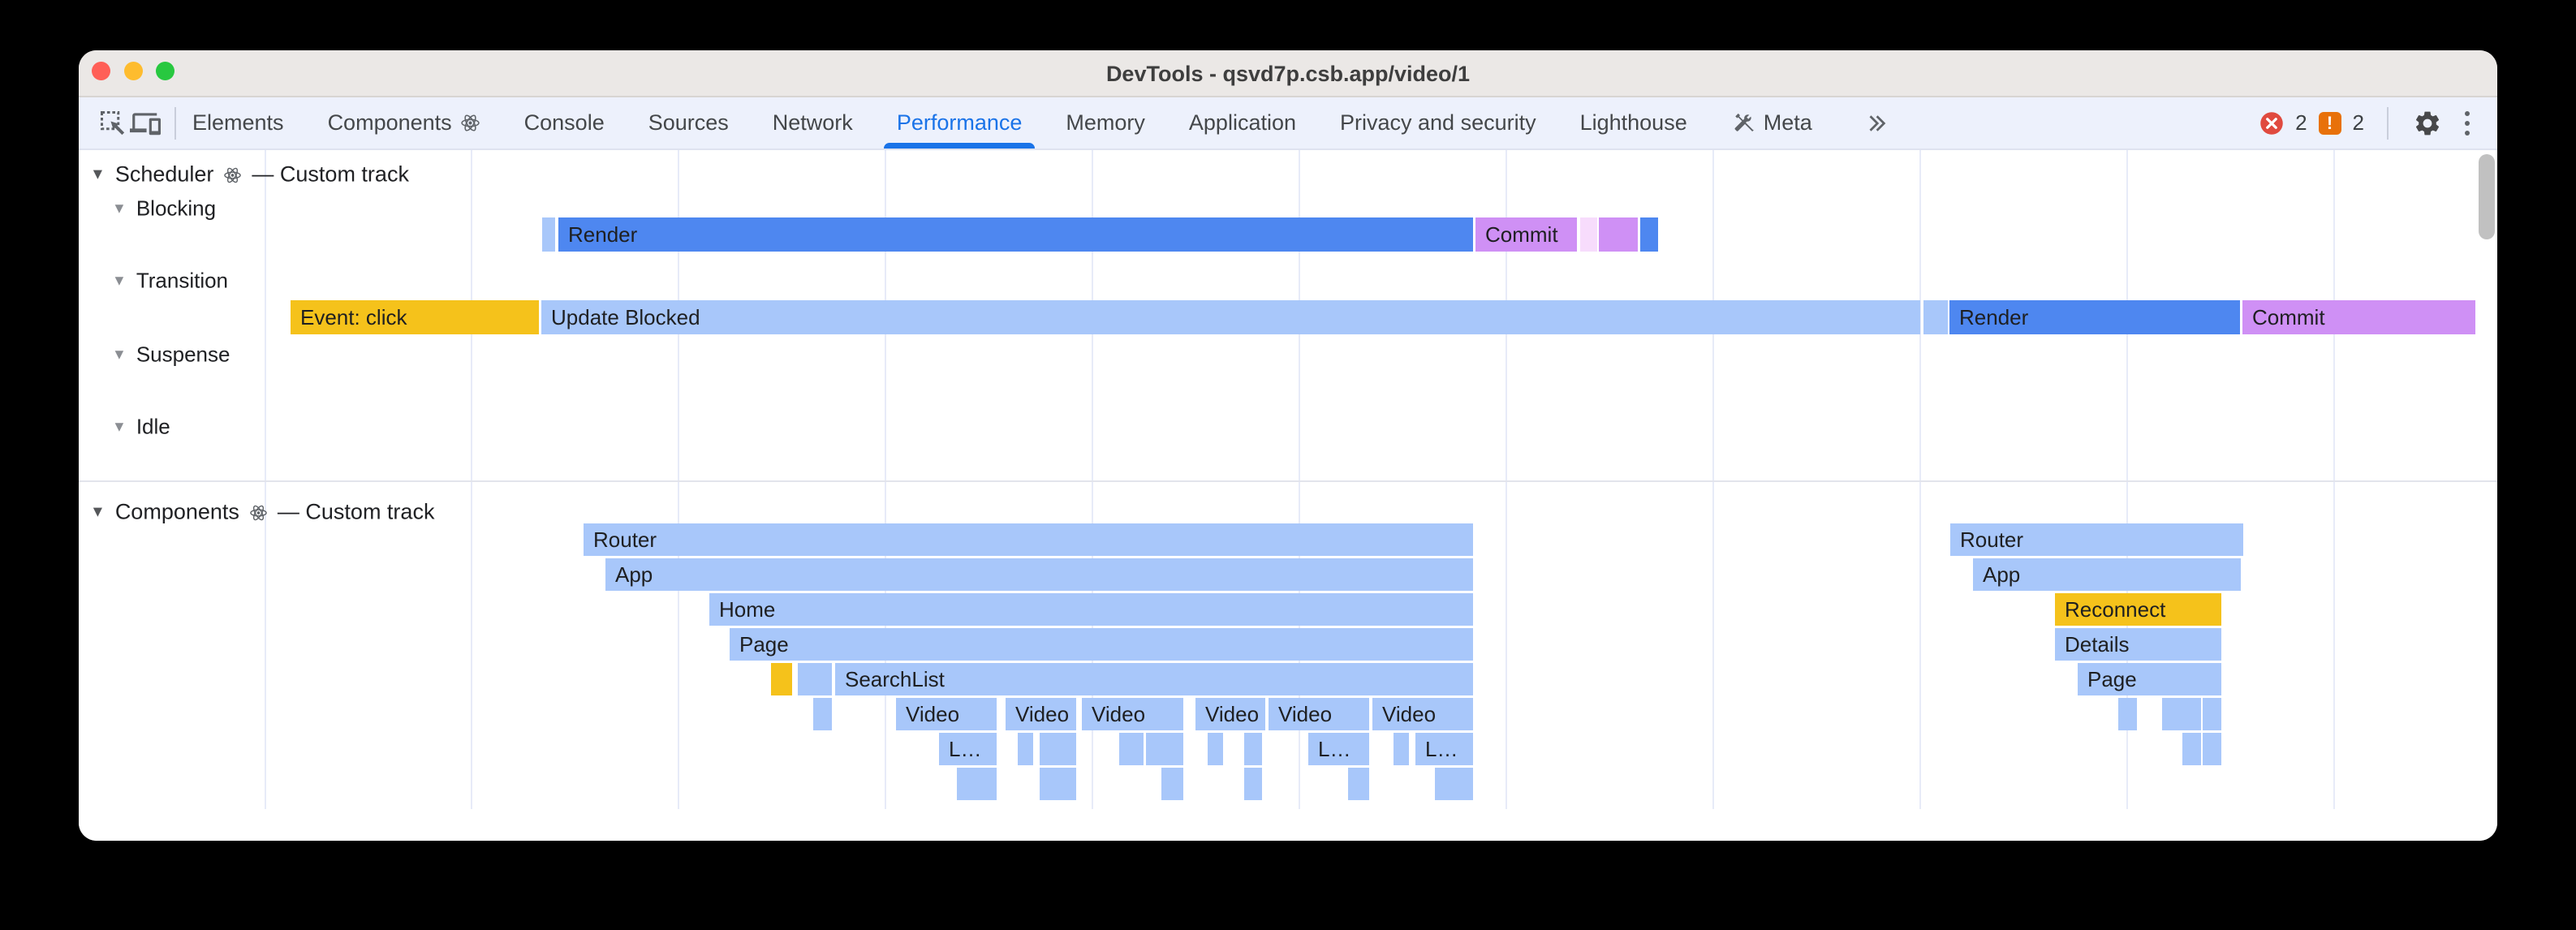 Image resolution: width=2576 pixels, height=930 pixels. I want to click on tab-privacy-and-security: Privacy and security, so click(1438, 122).